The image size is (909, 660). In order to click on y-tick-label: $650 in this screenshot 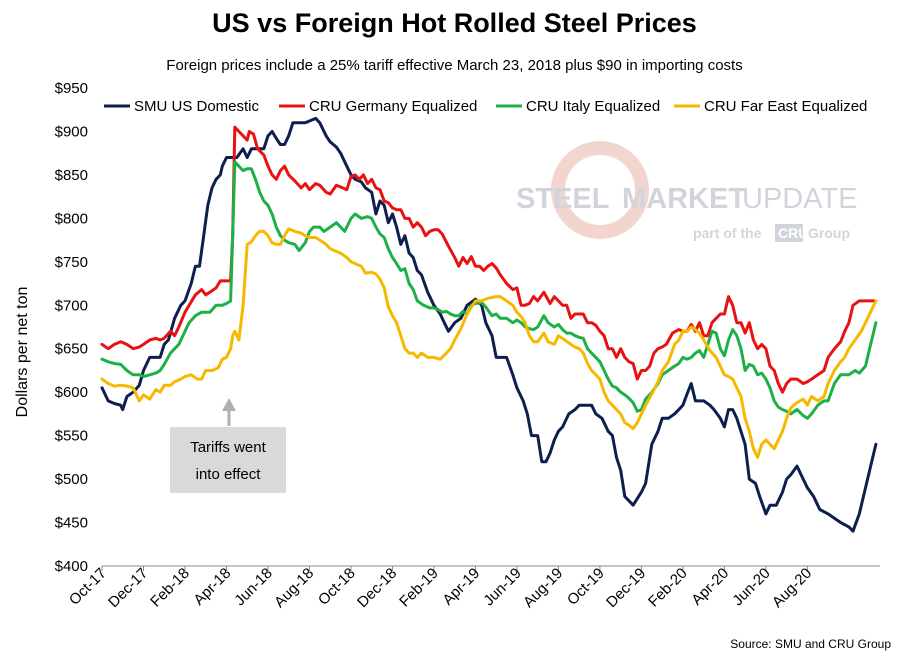, I will do `click(71, 349)`.